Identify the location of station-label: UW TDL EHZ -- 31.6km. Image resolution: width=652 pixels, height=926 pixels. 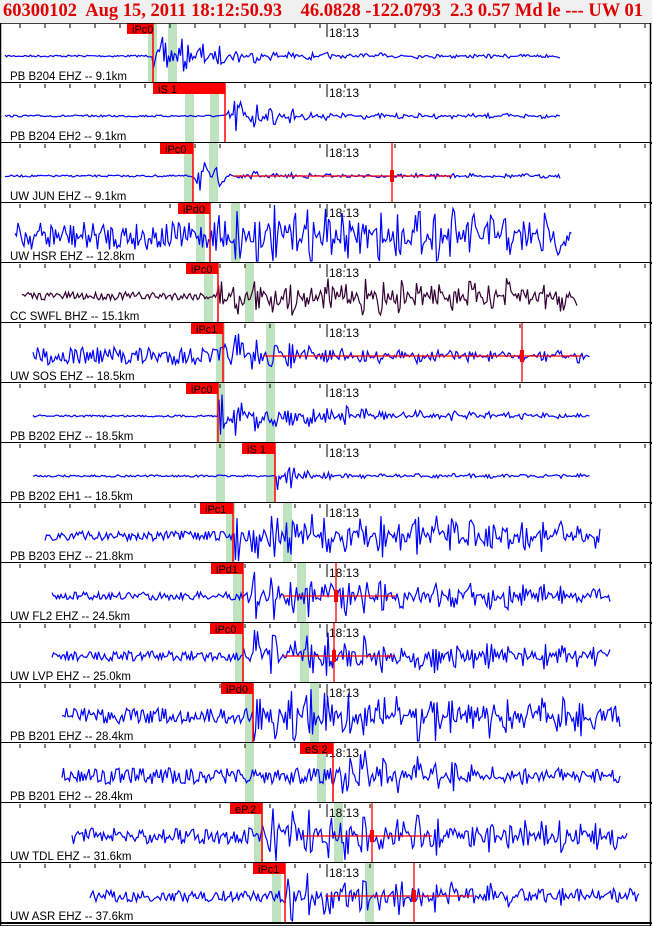
(70, 857).